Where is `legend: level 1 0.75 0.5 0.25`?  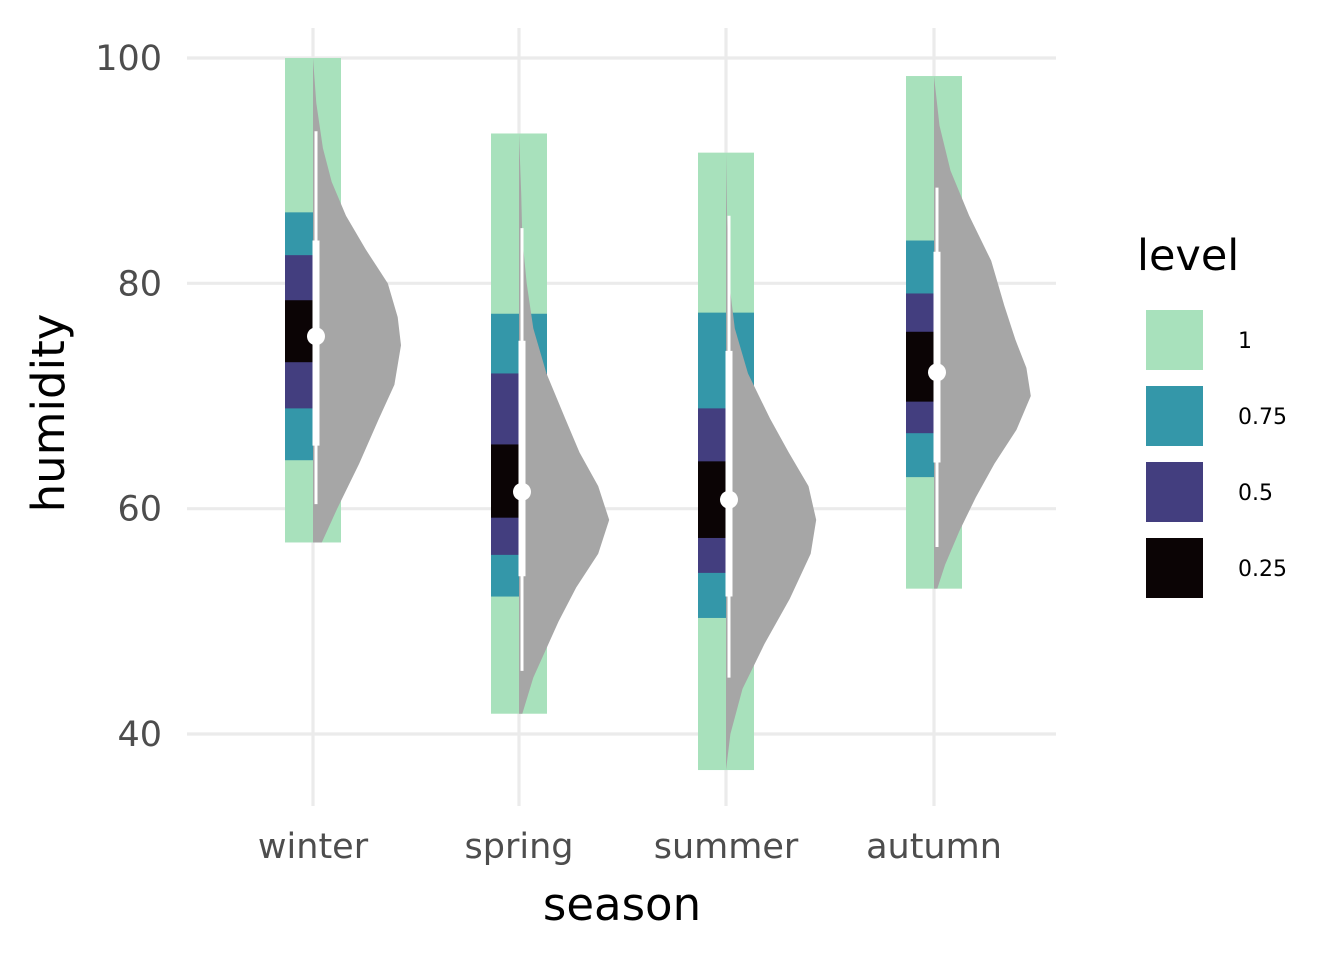
legend: level 1 0.75 0.5 0.25 is located at coordinates (1212, 414).